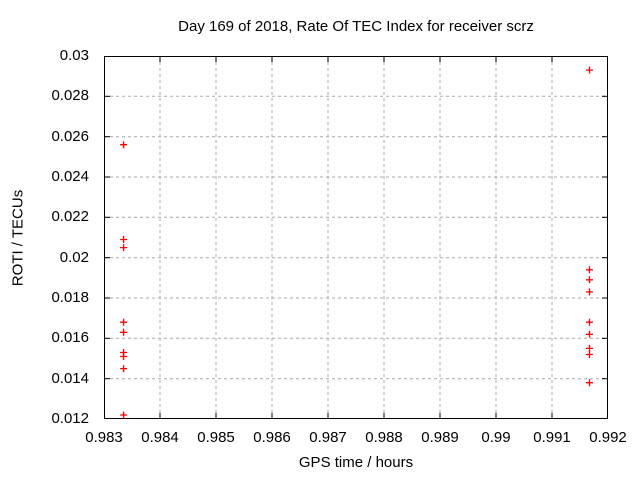  What do you see at coordinates (496, 437) in the screenshot?
I see `x-tick-label: 0.99` at bounding box center [496, 437].